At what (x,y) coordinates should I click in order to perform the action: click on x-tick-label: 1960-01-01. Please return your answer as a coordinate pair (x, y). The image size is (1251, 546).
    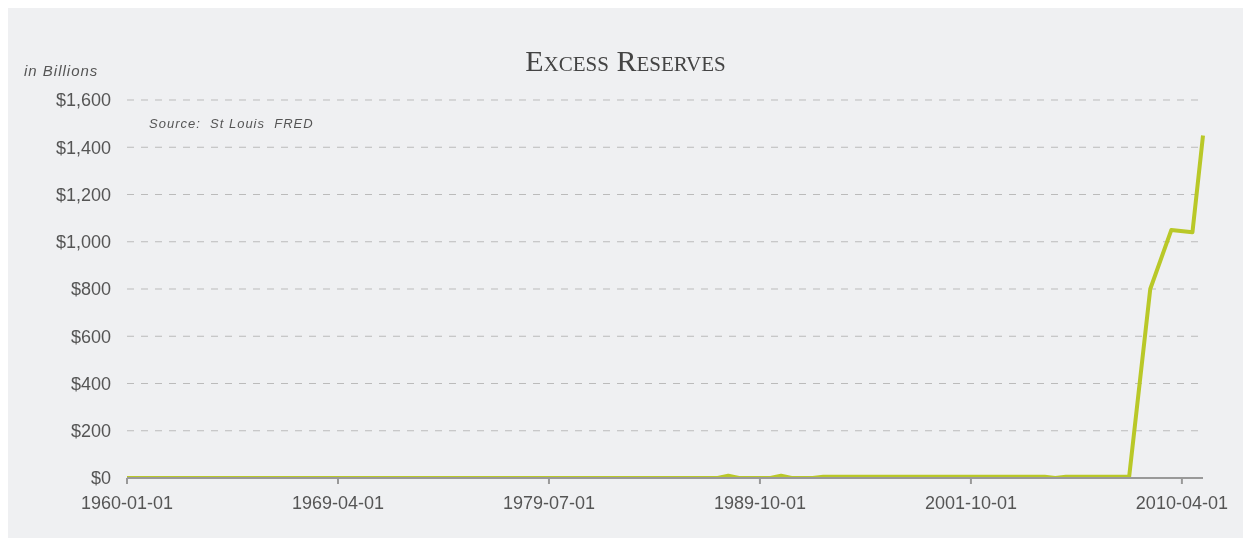
    Looking at the image, I should click on (127, 502).